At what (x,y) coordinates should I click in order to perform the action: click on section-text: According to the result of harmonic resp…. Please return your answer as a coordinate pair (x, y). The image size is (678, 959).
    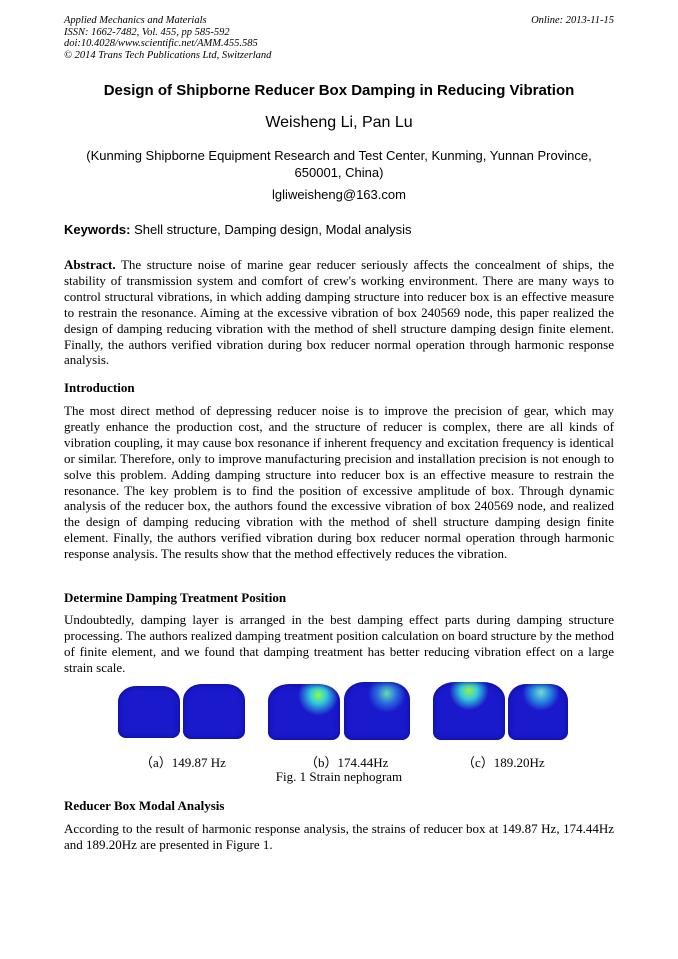
    Looking at the image, I should click on (339, 836).